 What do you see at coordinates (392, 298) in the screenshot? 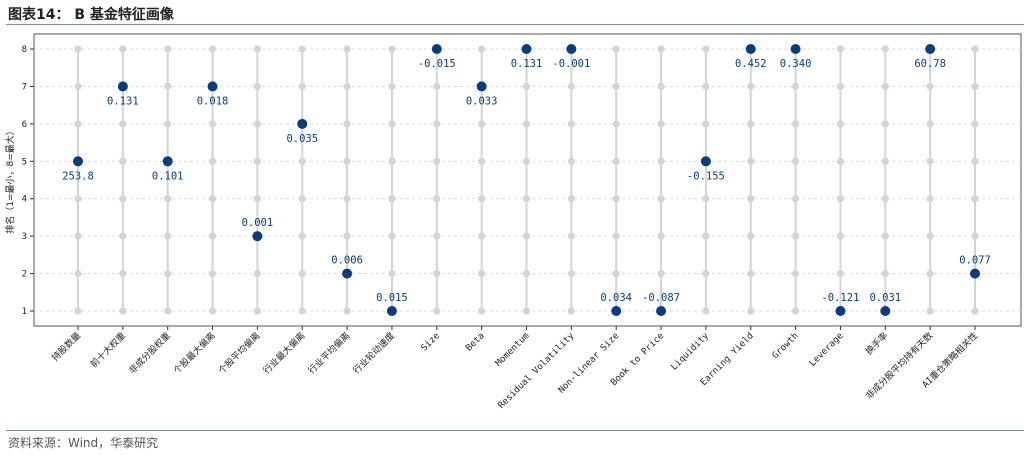
I see `data-label: 0.015` at bounding box center [392, 298].